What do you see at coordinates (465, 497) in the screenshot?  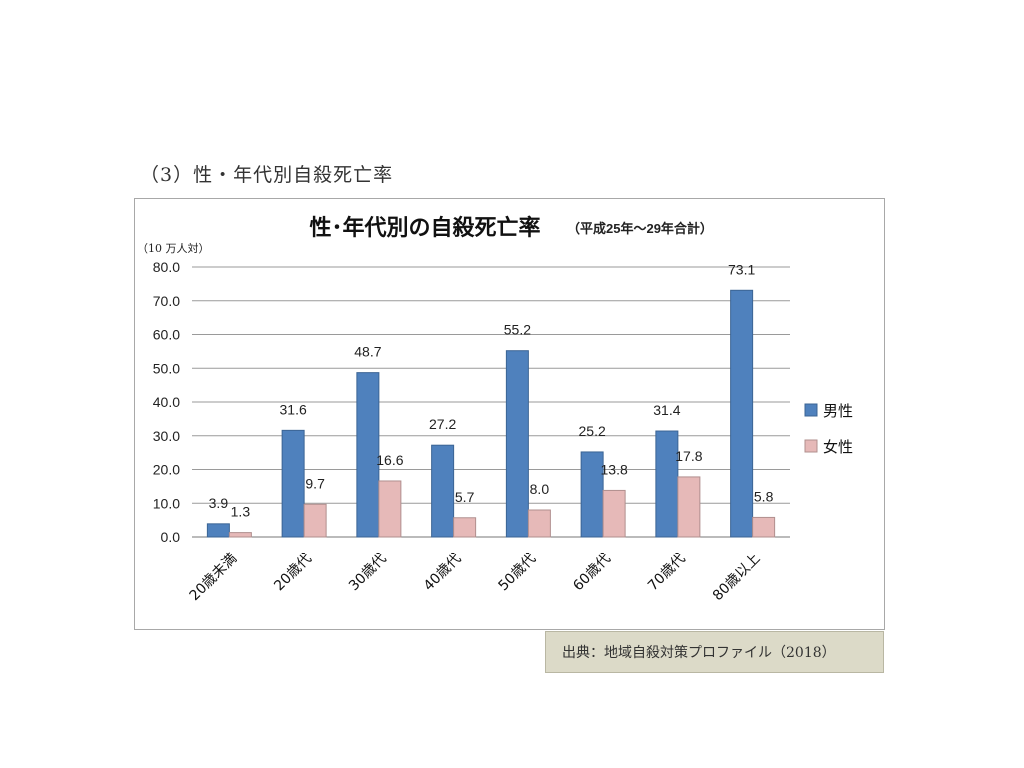 I see `data-label: 5.7` at bounding box center [465, 497].